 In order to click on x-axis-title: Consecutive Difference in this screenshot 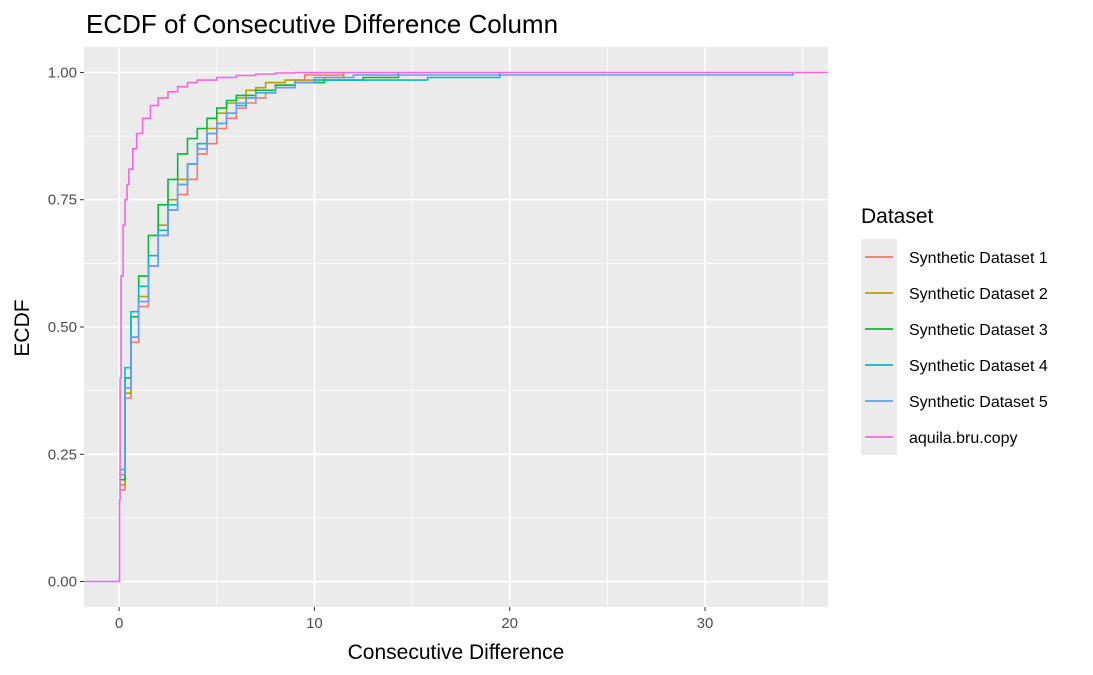, I will do `click(456, 652)`.